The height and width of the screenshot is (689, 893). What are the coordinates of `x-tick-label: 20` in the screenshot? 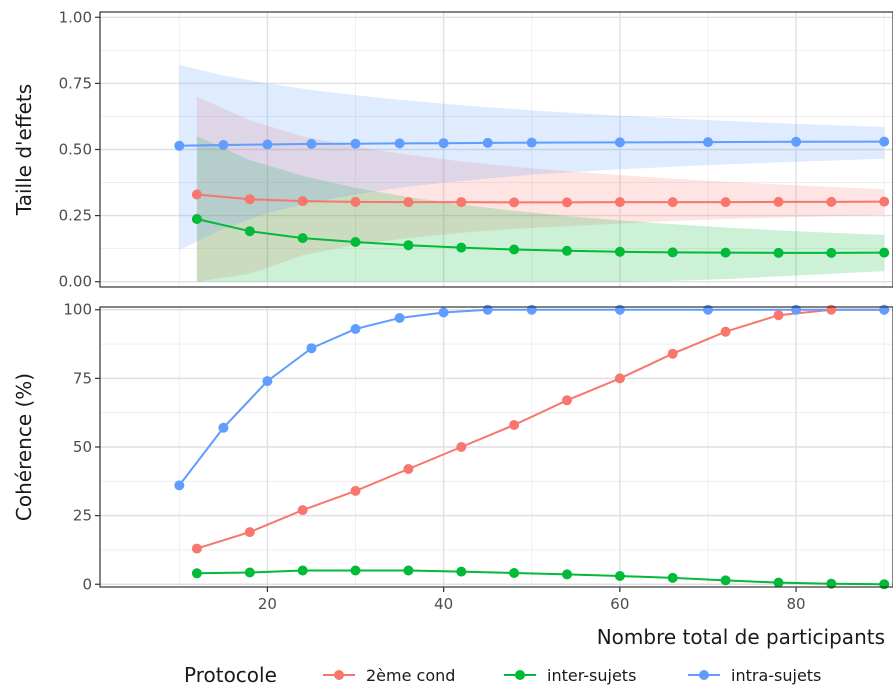 It's located at (267, 604).